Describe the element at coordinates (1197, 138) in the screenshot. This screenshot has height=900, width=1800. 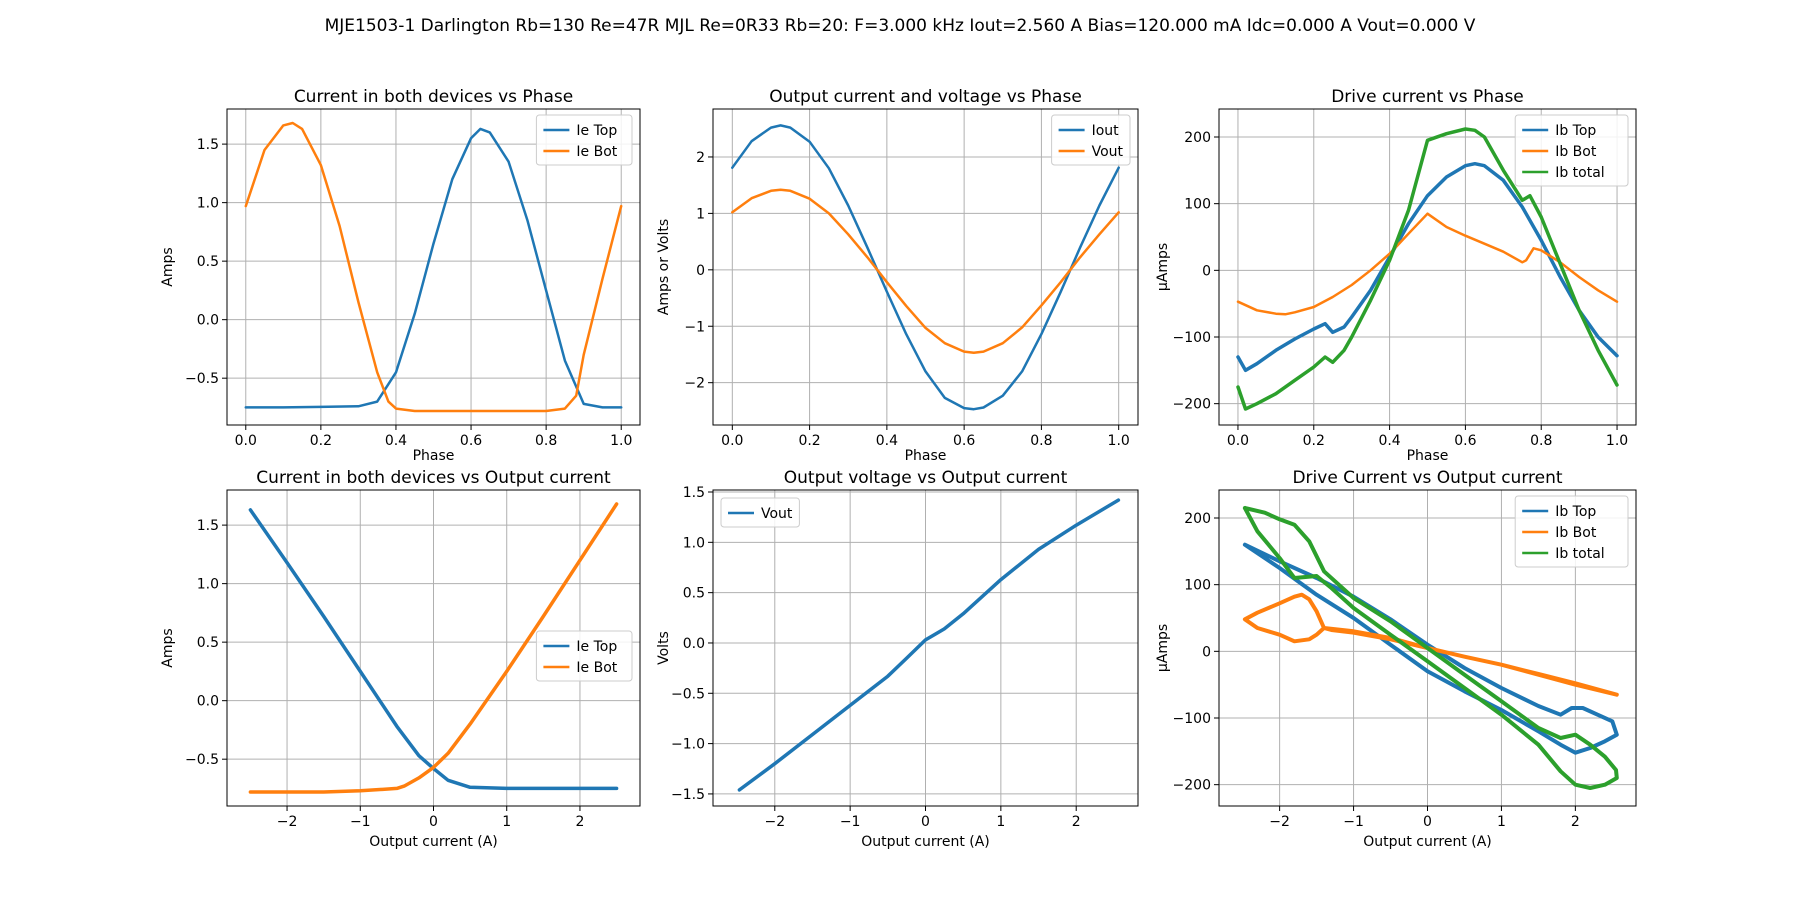
I see `chart-3-ytick-label-4: 200` at that location.